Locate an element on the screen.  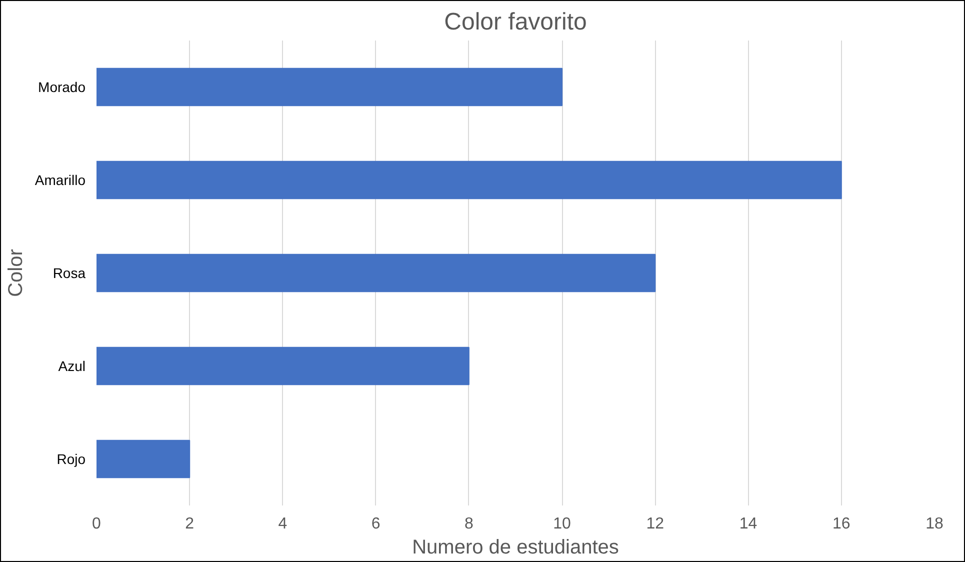
x-tick-label: 6 is located at coordinates (375, 524).